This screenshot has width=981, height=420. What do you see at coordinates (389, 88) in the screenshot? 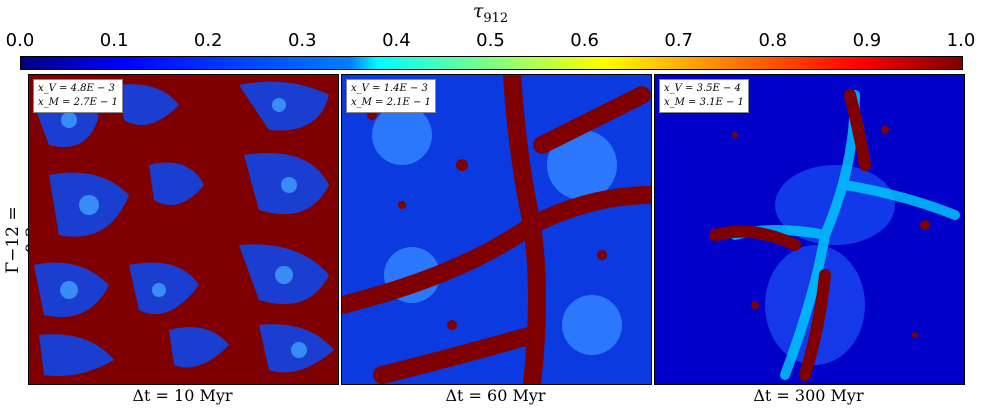
I see `panel-60-myr-xv: x_V = 1.4E − 3` at bounding box center [389, 88].